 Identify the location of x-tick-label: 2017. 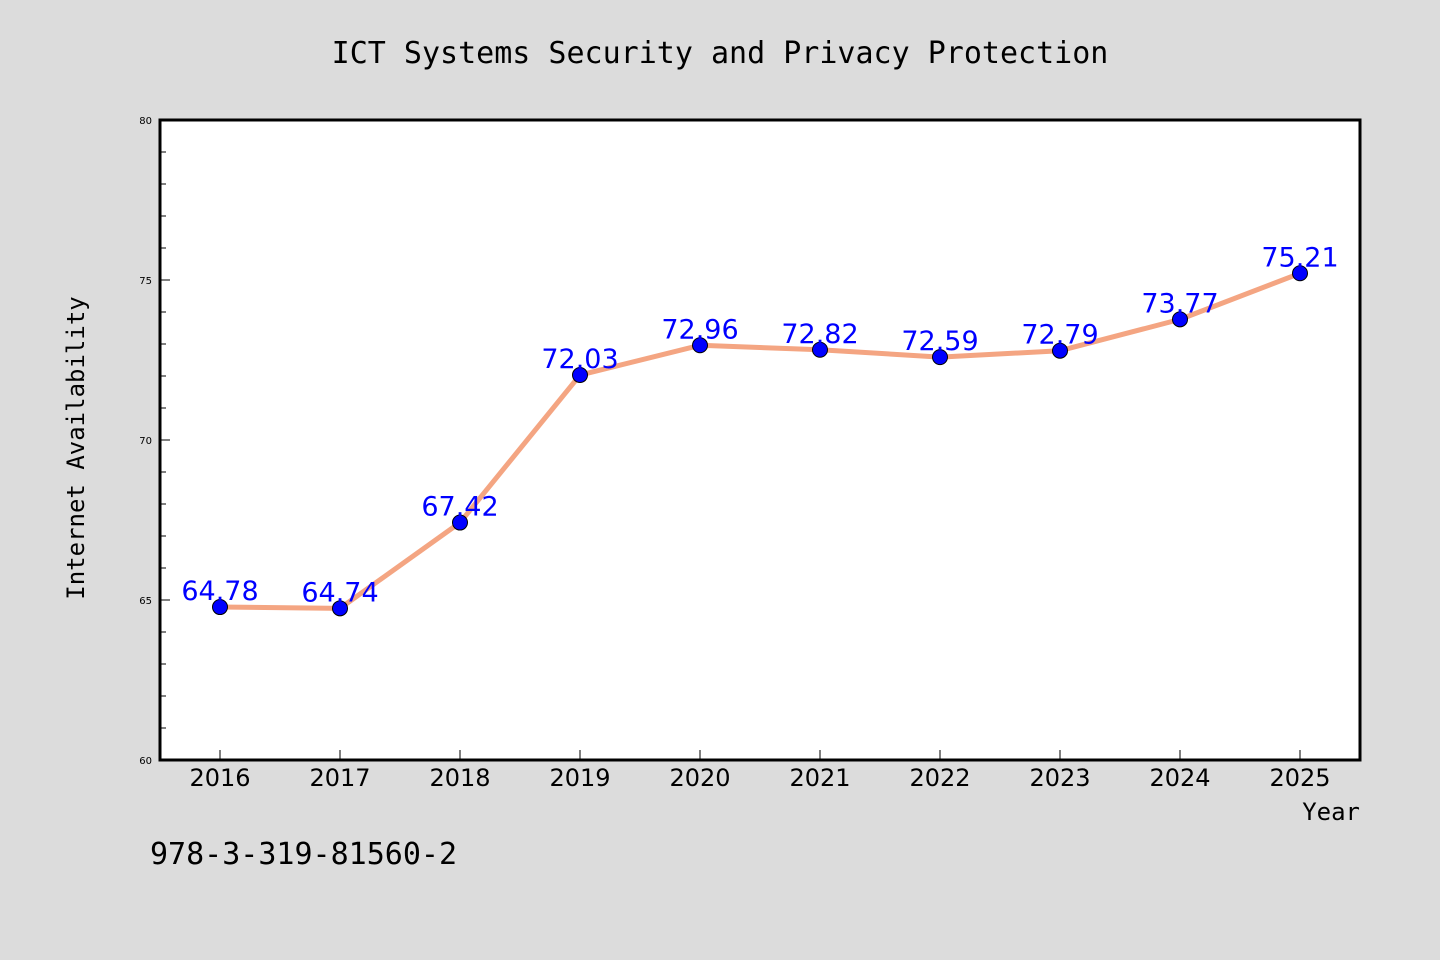
(339, 778).